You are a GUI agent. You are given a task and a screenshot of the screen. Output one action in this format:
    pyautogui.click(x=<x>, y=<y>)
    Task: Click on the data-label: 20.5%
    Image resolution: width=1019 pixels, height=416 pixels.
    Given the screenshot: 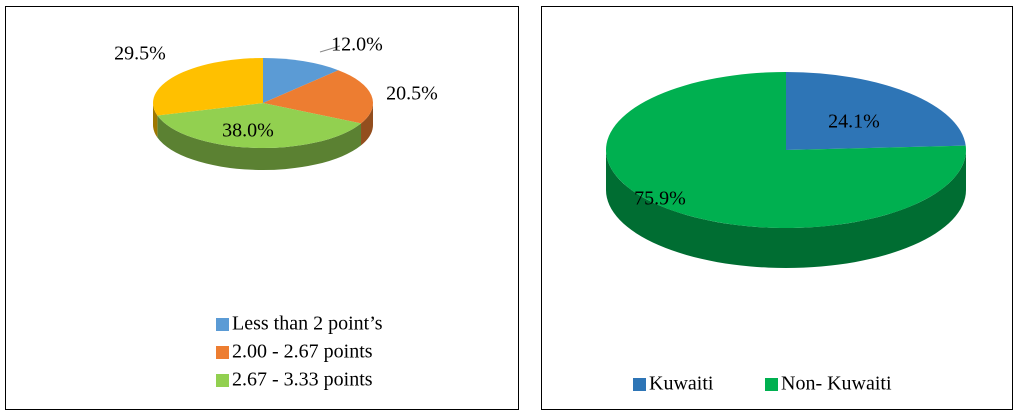 What is the action you would take?
    pyautogui.click(x=412, y=94)
    